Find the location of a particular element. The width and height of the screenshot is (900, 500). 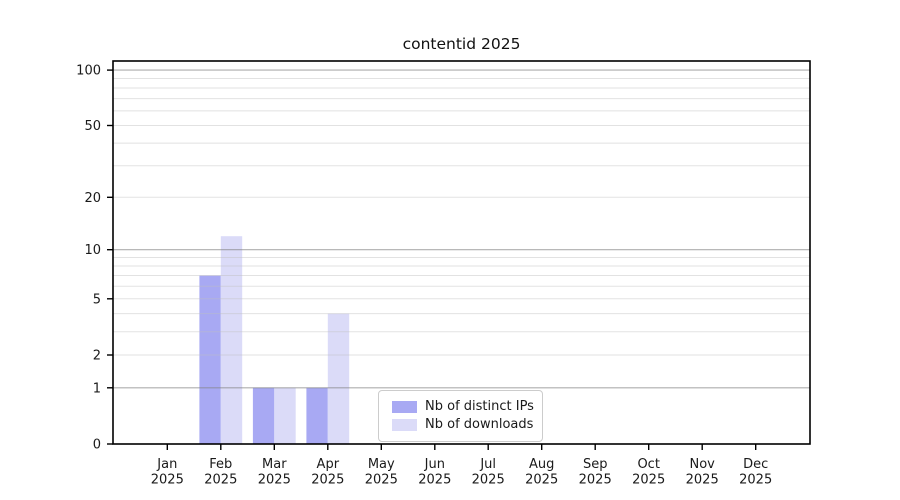

y-tick-label: 5 is located at coordinates (97, 299).